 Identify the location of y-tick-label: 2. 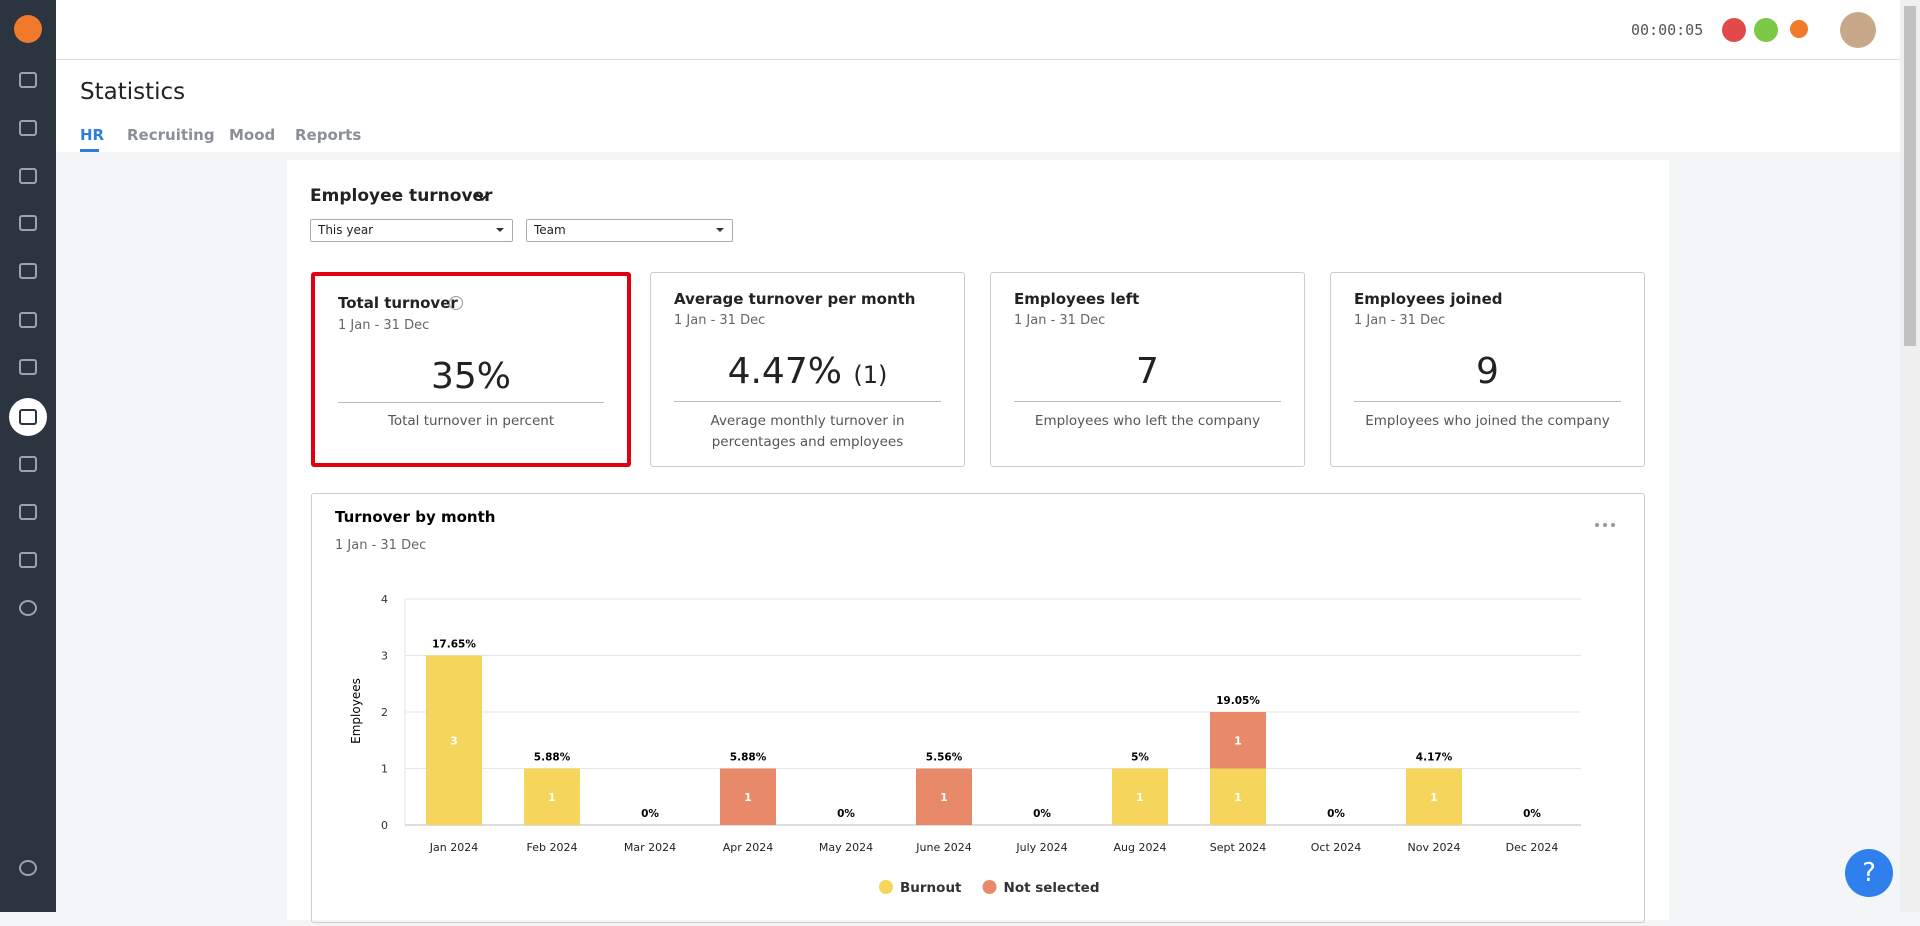
(384, 712).